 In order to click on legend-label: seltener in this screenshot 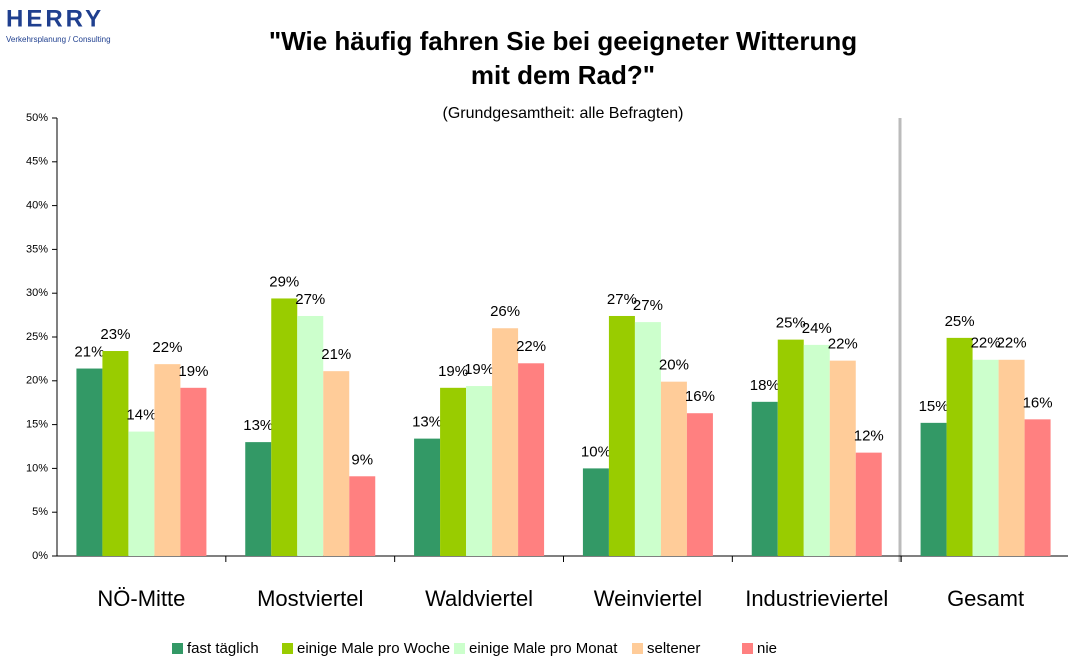, I will do `click(673, 648)`.